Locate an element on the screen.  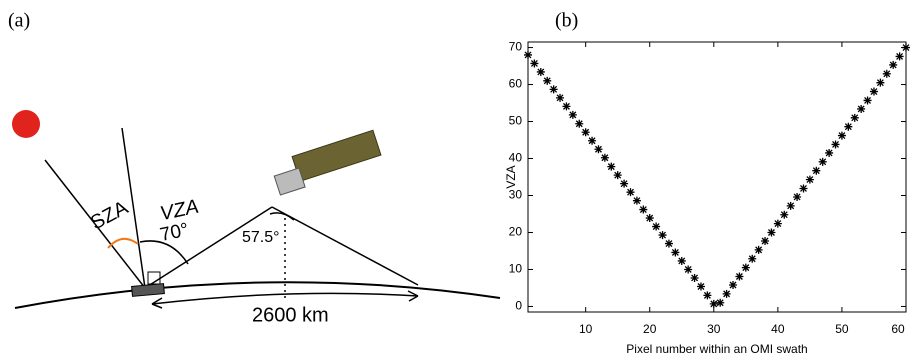
sza-arc is located at coordinates (123, 243).